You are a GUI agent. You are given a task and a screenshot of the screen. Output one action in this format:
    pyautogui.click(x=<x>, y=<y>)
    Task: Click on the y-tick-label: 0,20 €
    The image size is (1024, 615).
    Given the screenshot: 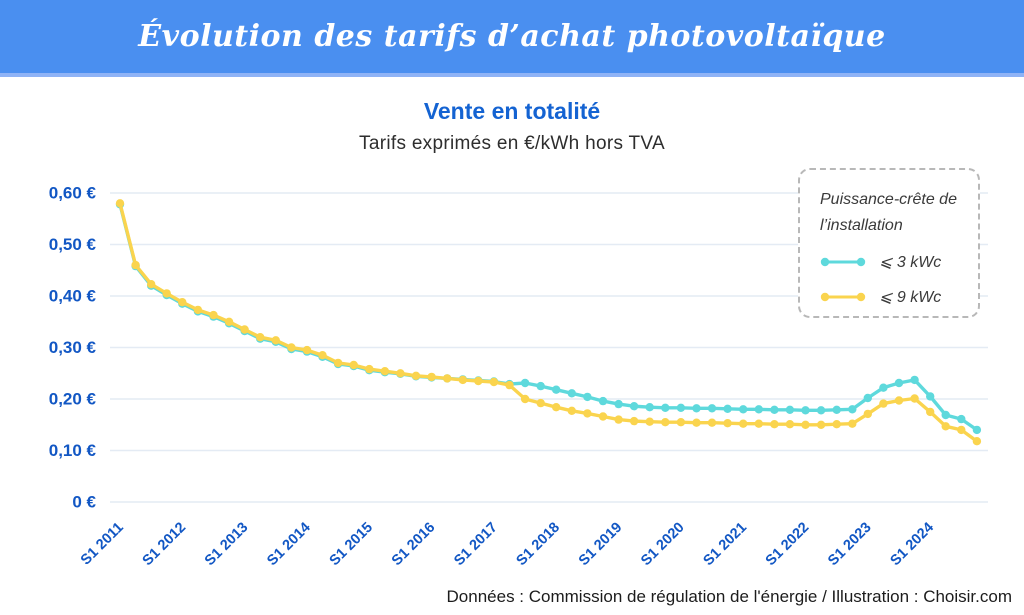 What is the action you would take?
    pyautogui.click(x=73, y=399)
    